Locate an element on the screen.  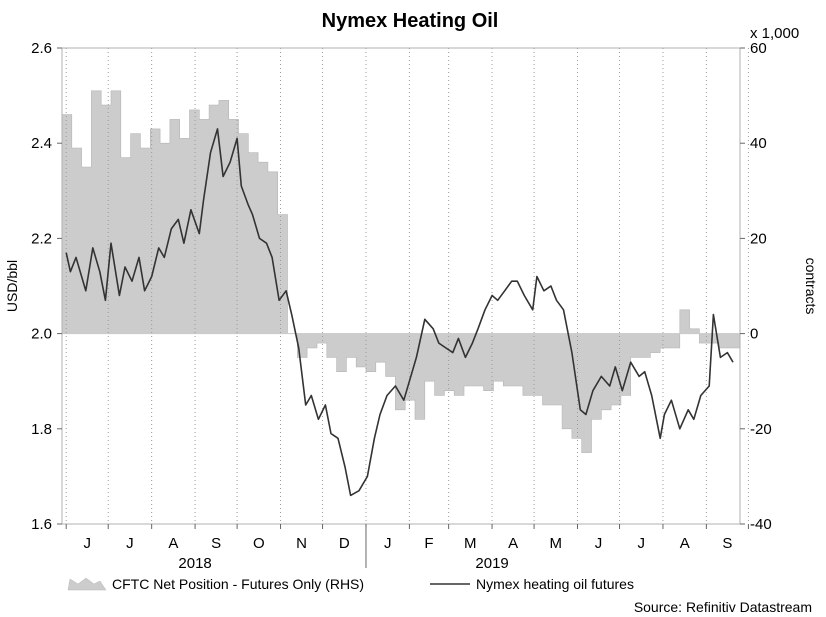
right-tick-label: -40 is located at coordinates (761, 524).